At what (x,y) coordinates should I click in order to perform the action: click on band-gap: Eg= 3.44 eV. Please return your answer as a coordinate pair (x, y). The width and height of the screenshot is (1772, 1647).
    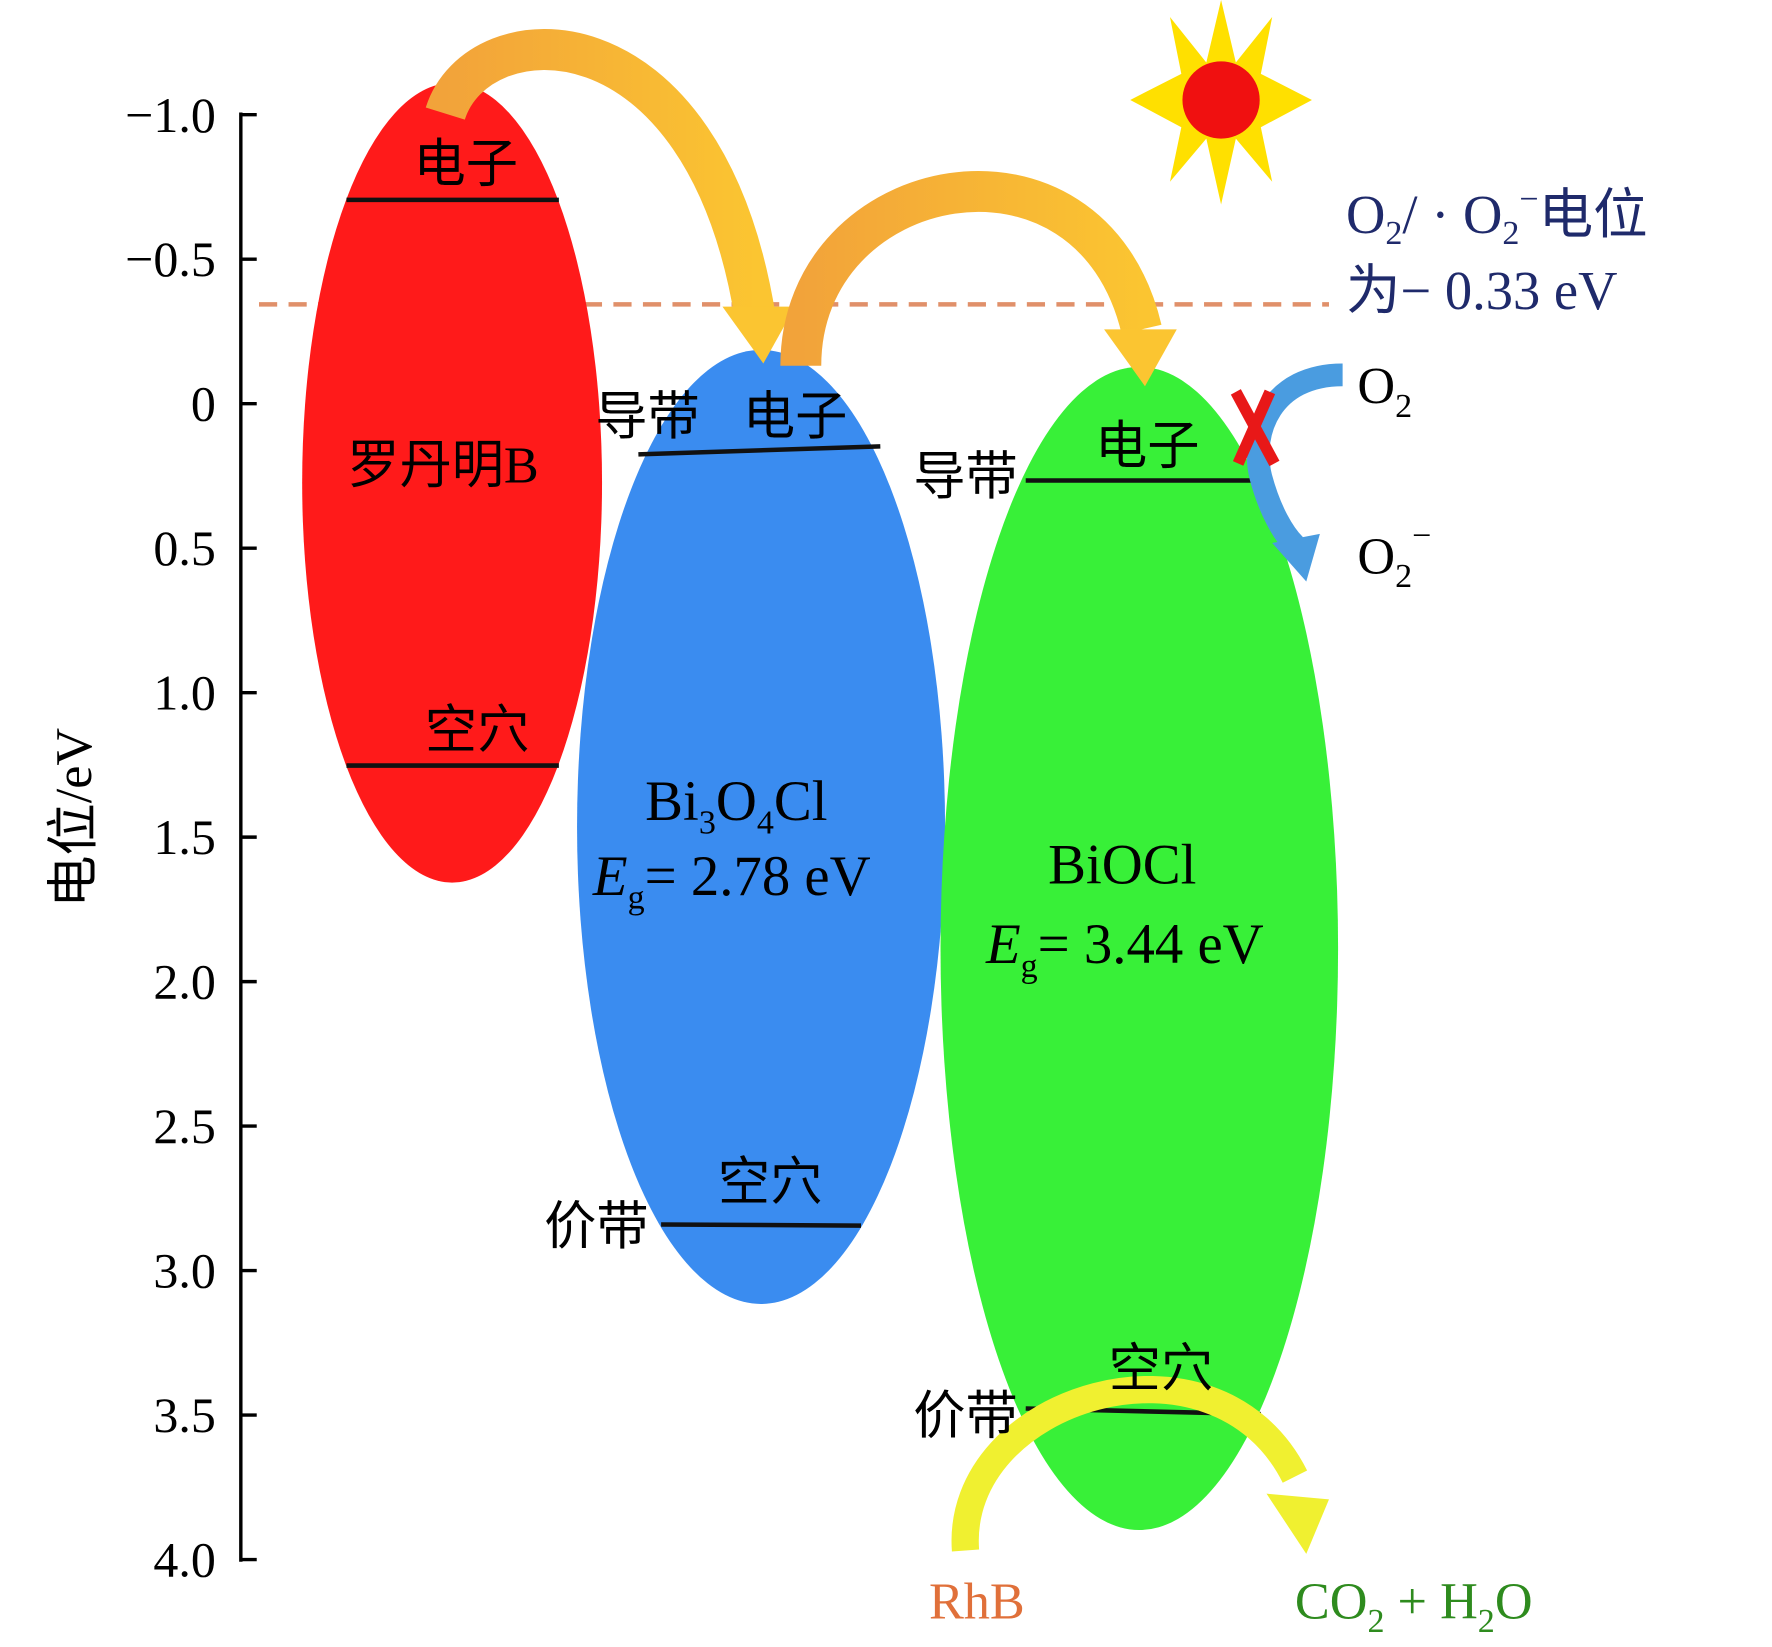
    Looking at the image, I should click on (1124, 949).